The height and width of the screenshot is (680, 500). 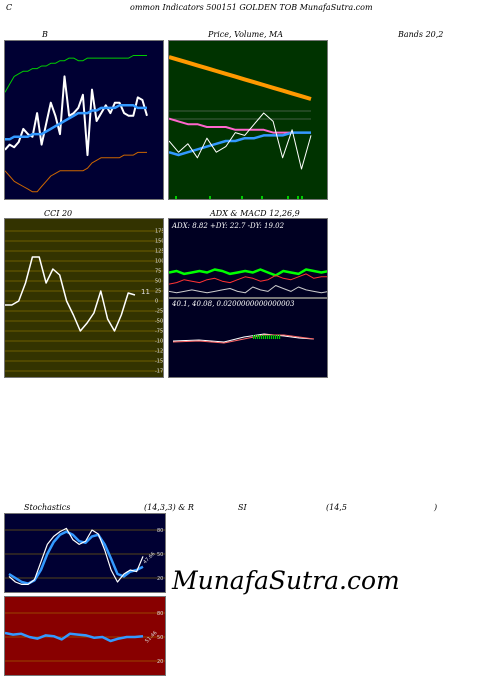 I want to click on cci-level-label: -125, so click(x=159, y=352).